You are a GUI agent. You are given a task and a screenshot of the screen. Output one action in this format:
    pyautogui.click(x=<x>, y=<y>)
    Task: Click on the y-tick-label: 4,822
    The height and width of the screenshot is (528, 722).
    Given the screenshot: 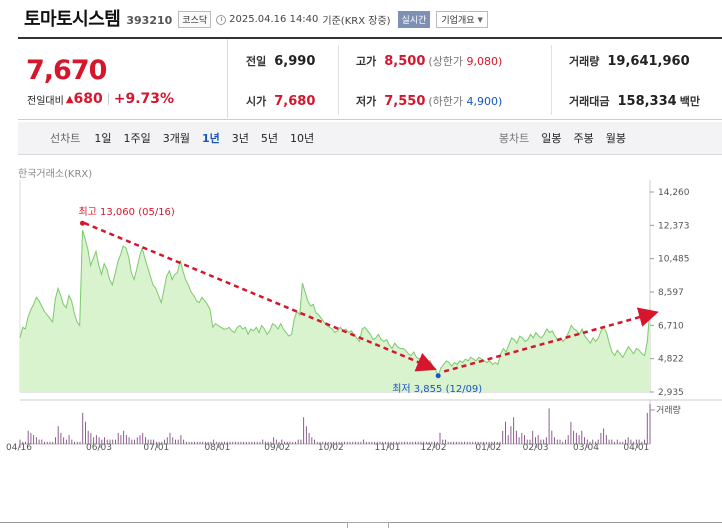 What is the action you would take?
    pyautogui.click(x=671, y=360)
    